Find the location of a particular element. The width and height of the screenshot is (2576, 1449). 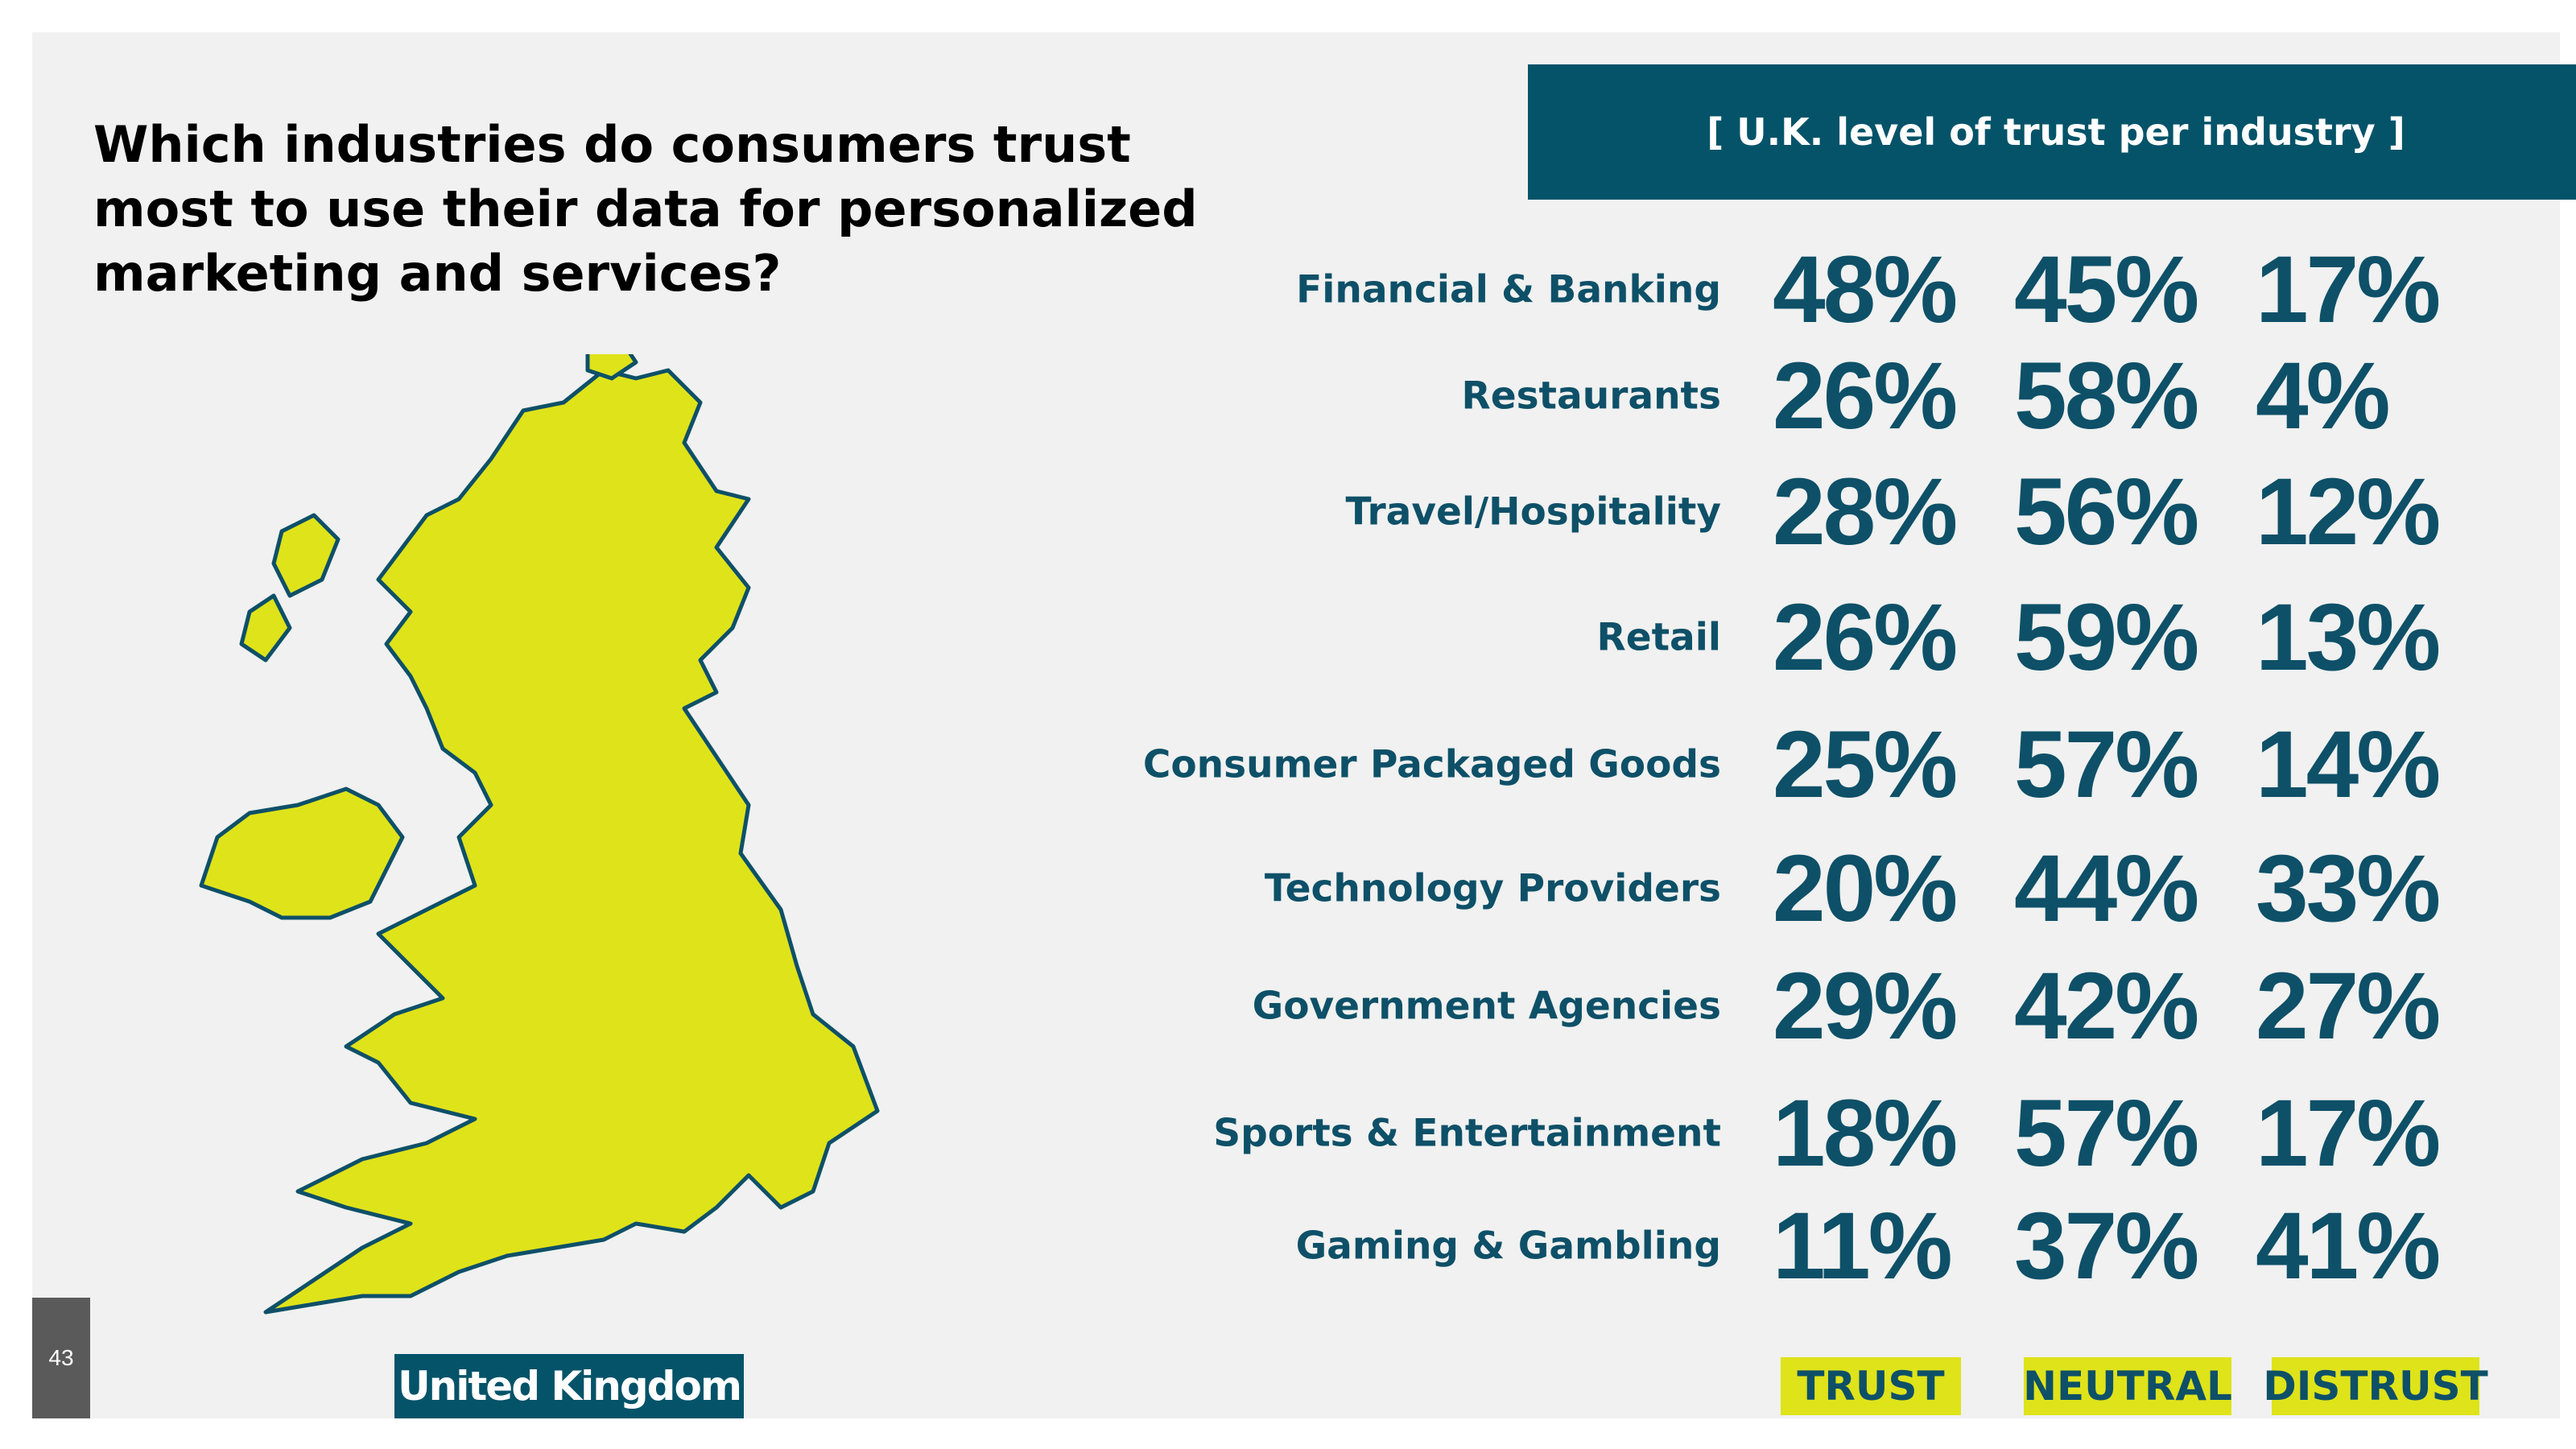

industry-label: Travel/Hospitality is located at coordinates (1533, 512).